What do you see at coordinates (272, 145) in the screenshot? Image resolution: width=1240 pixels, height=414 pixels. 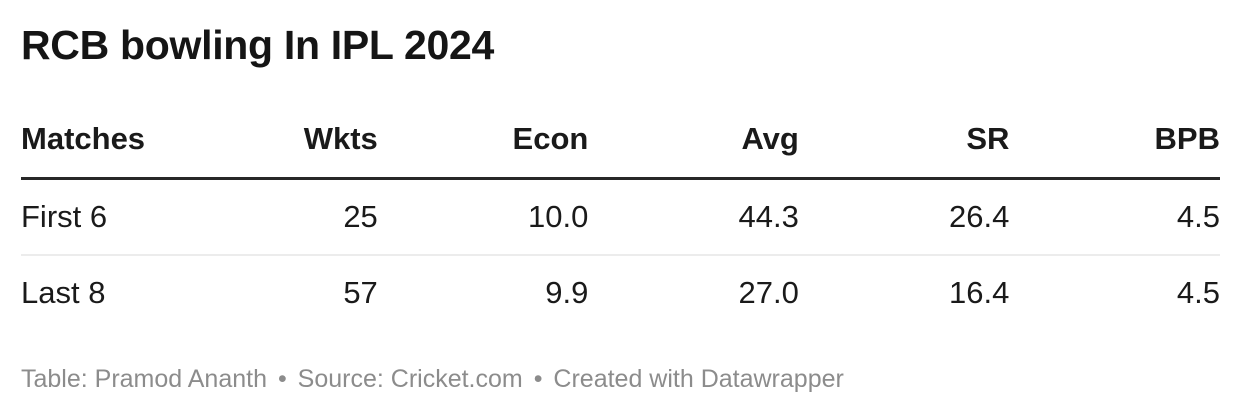 I see `column-header-wkts: Wkts` at bounding box center [272, 145].